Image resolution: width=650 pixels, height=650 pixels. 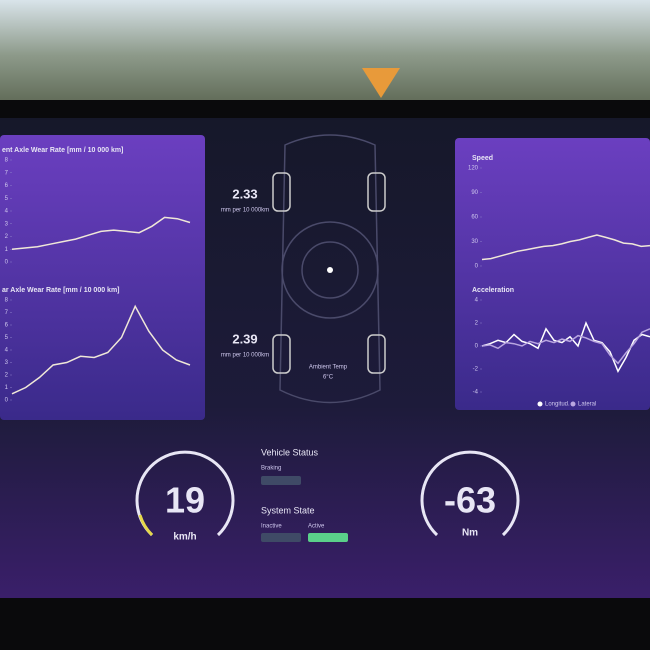 What do you see at coordinates (271, 469) in the screenshot?
I see `braking-label: Braking` at bounding box center [271, 469].